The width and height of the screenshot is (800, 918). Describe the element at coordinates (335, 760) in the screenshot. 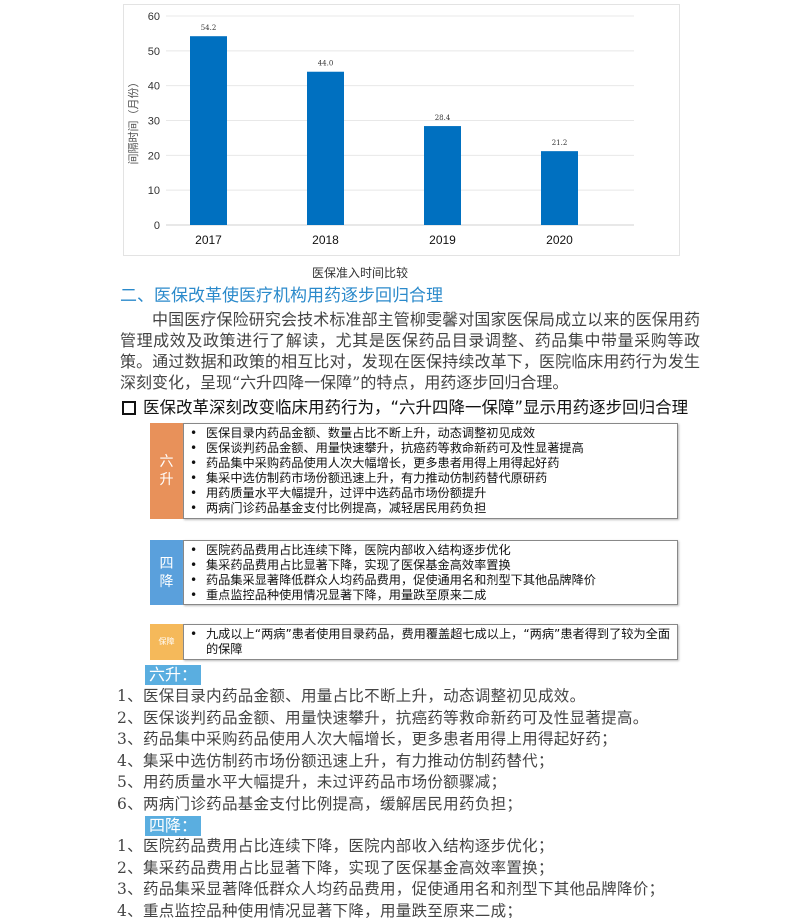

I see `list-item: 4、集采中选仿制药市场份额迅速上升，有力推动仿制药替代；` at that location.